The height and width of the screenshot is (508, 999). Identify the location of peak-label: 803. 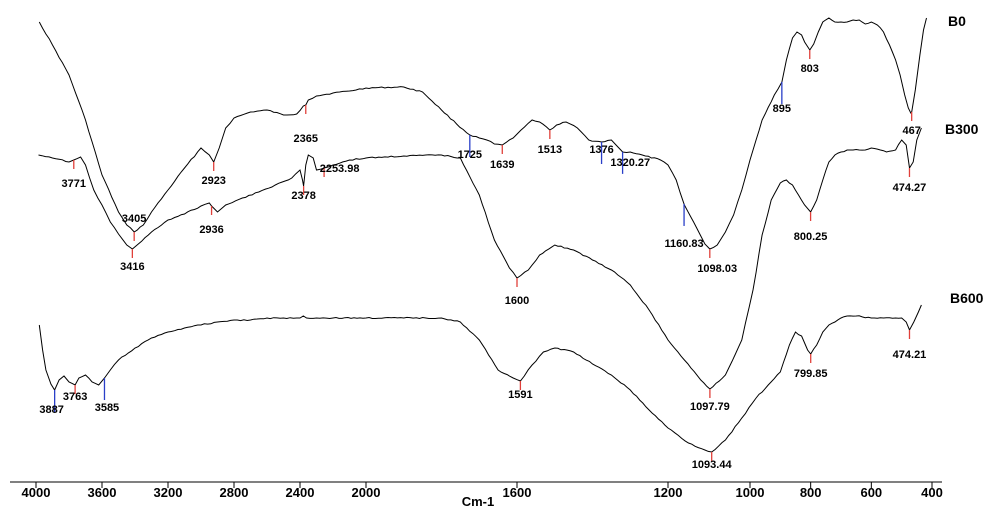
(810, 69).